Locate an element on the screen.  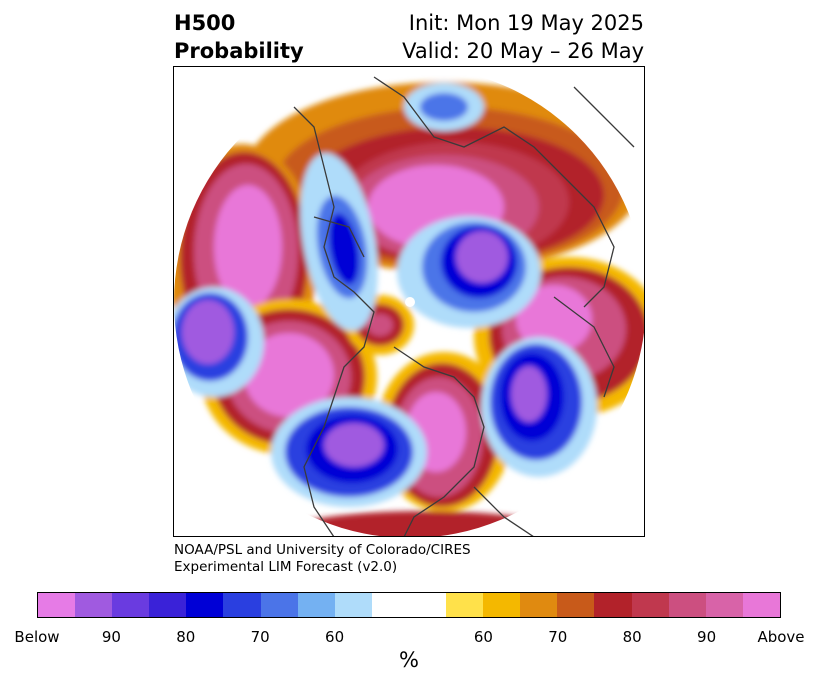
title-left: H500 Probability is located at coordinates (239, 37).